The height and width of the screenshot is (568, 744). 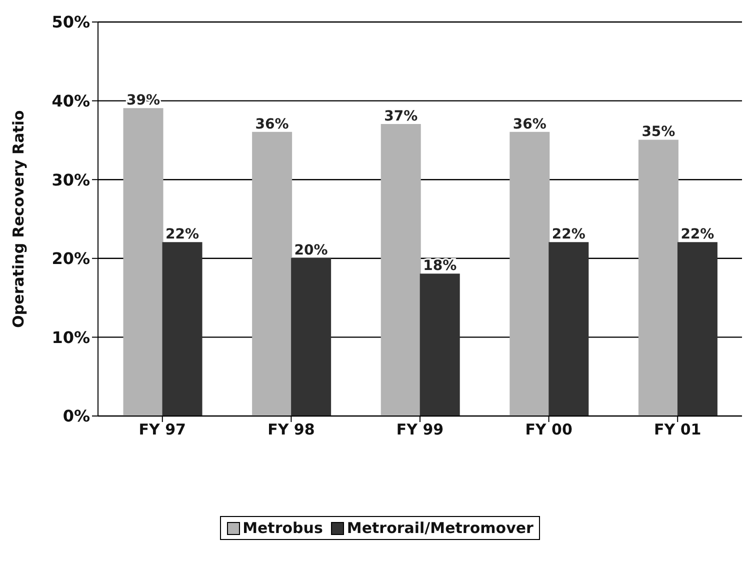 I want to click on x-tick-label: FY 01, so click(x=678, y=429).